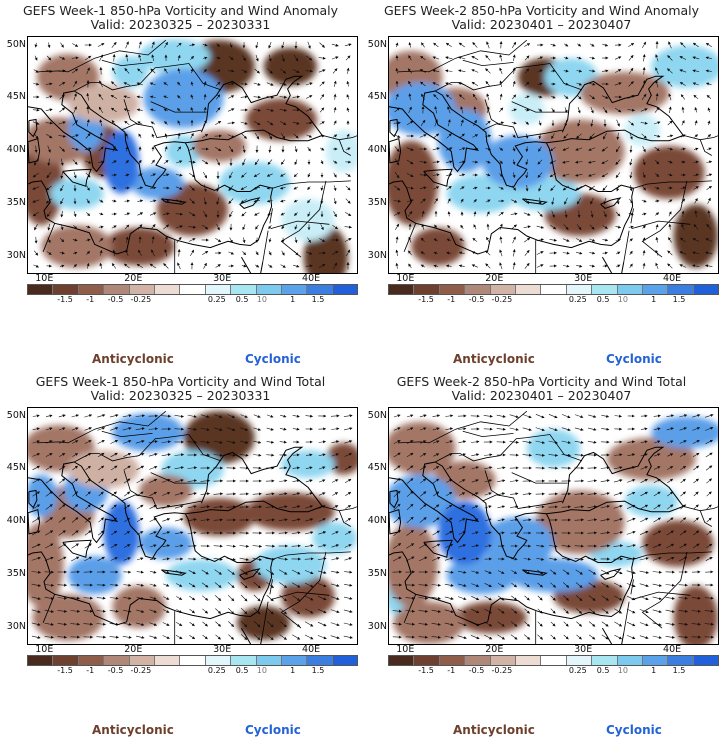  Describe the element at coordinates (553, 156) in the screenshot. I see `vorticity-map` at that location.